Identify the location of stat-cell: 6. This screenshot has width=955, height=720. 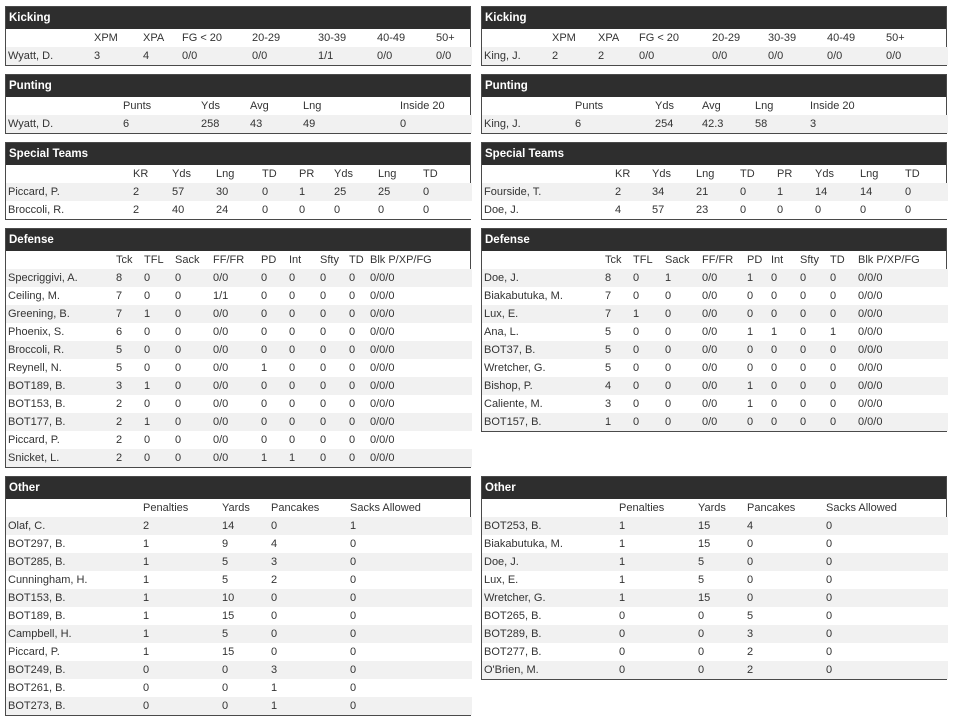
(613, 124).